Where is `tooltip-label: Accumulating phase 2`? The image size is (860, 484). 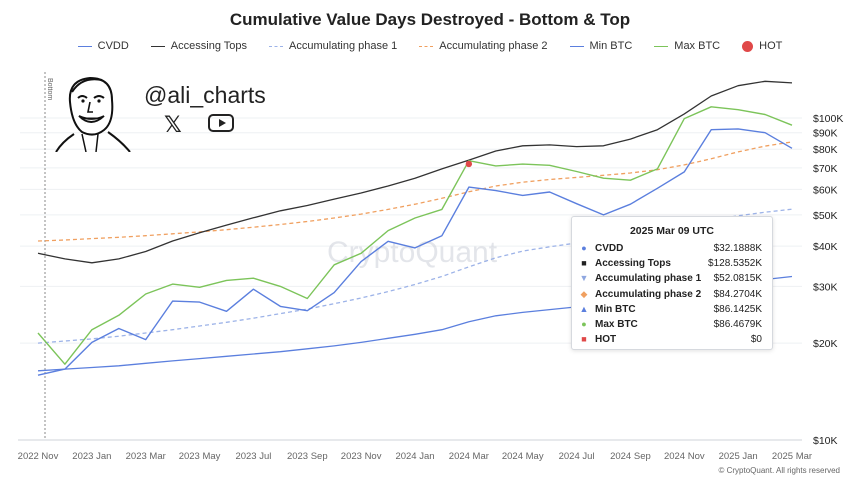
tooltip-label: Accumulating phase 2 is located at coordinates (648, 294).